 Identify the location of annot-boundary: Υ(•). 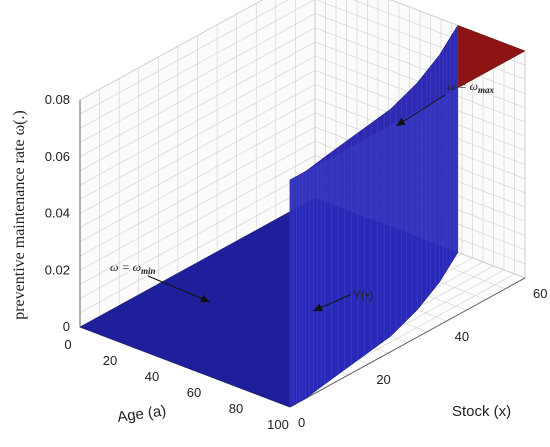
(363, 295).